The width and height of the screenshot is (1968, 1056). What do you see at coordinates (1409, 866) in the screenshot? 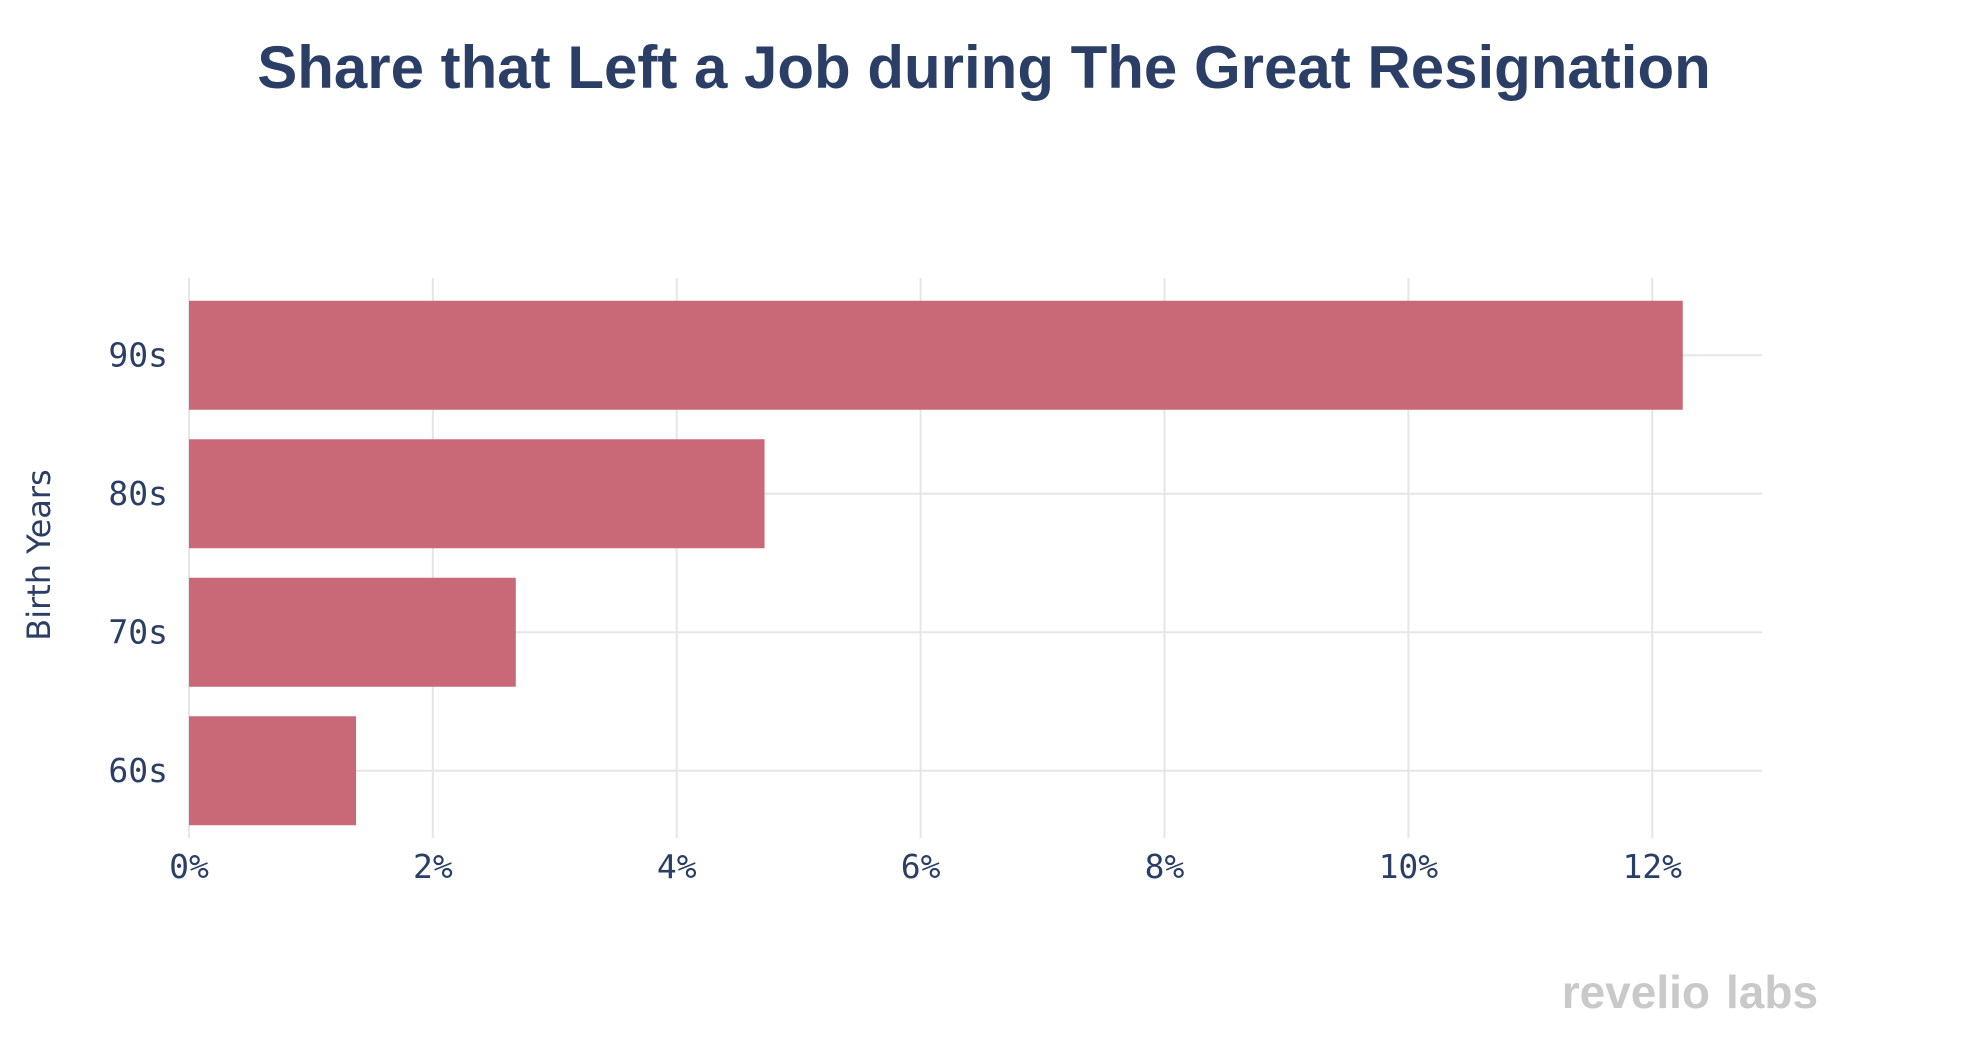
I see `x-tick-label: 10%` at bounding box center [1409, 866].